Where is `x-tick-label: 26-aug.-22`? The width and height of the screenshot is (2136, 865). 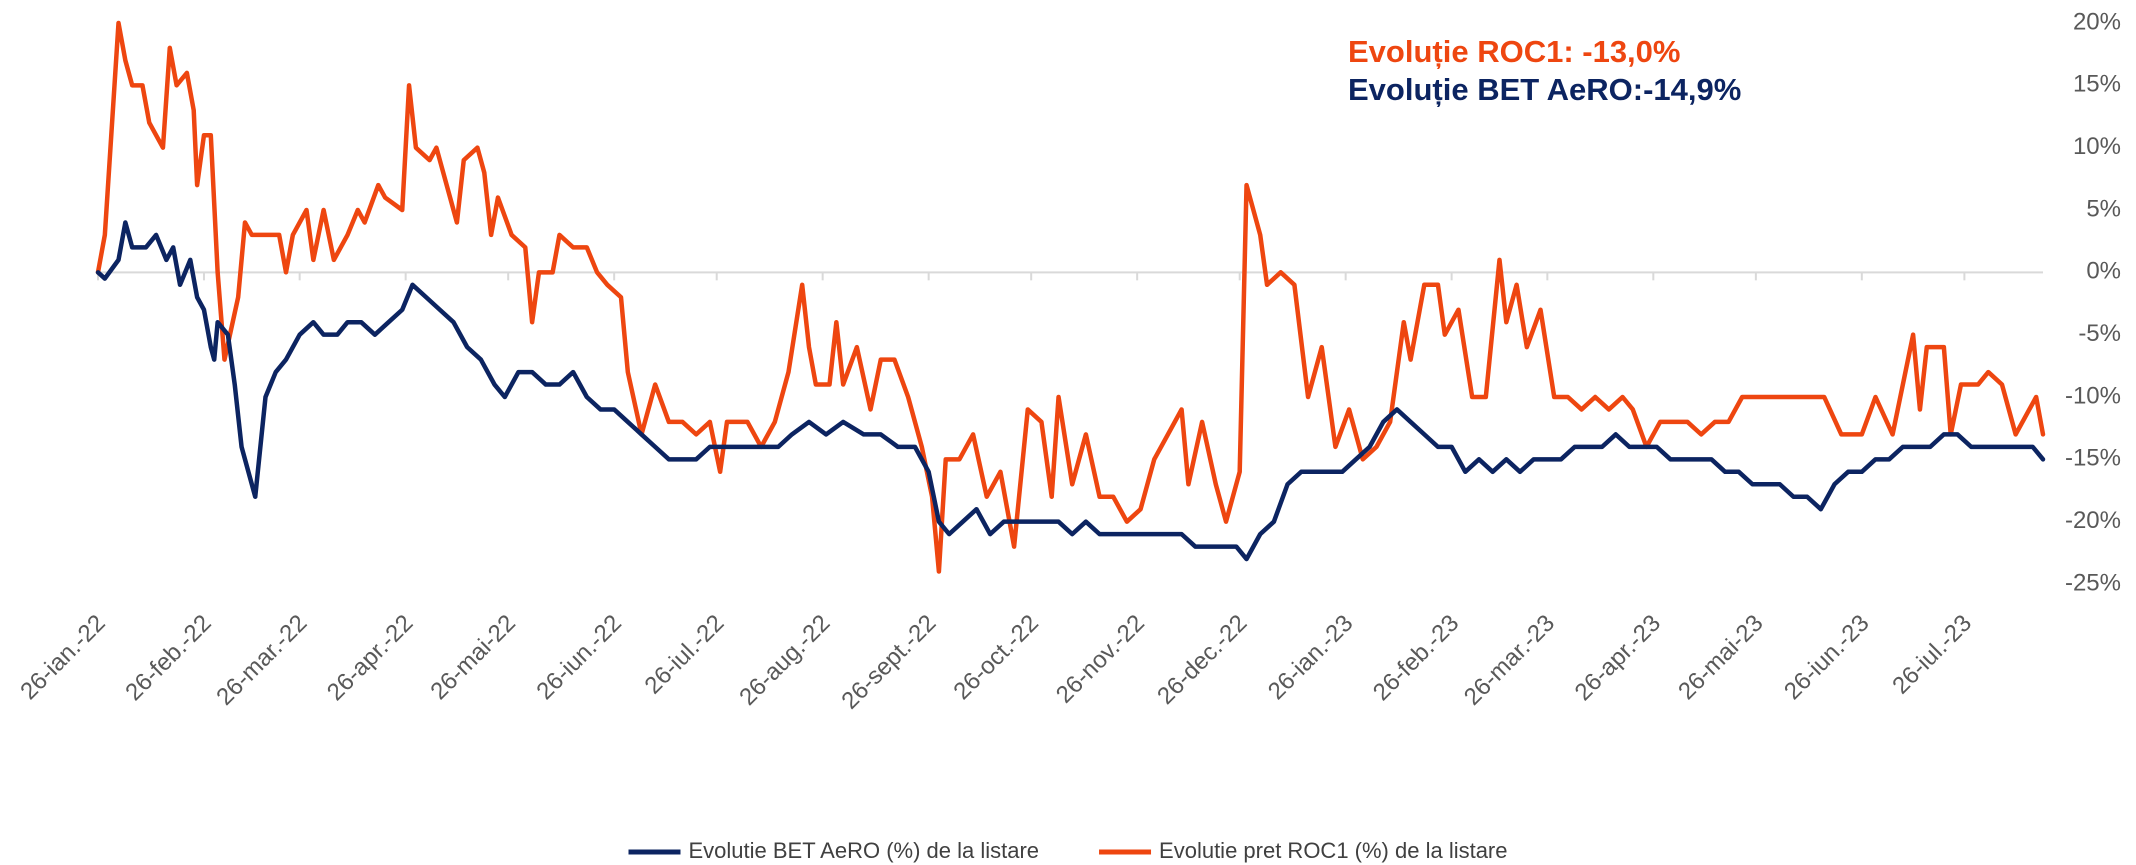
x-tick-label: 26-aug.-22 is located at coordinates (784, 660).